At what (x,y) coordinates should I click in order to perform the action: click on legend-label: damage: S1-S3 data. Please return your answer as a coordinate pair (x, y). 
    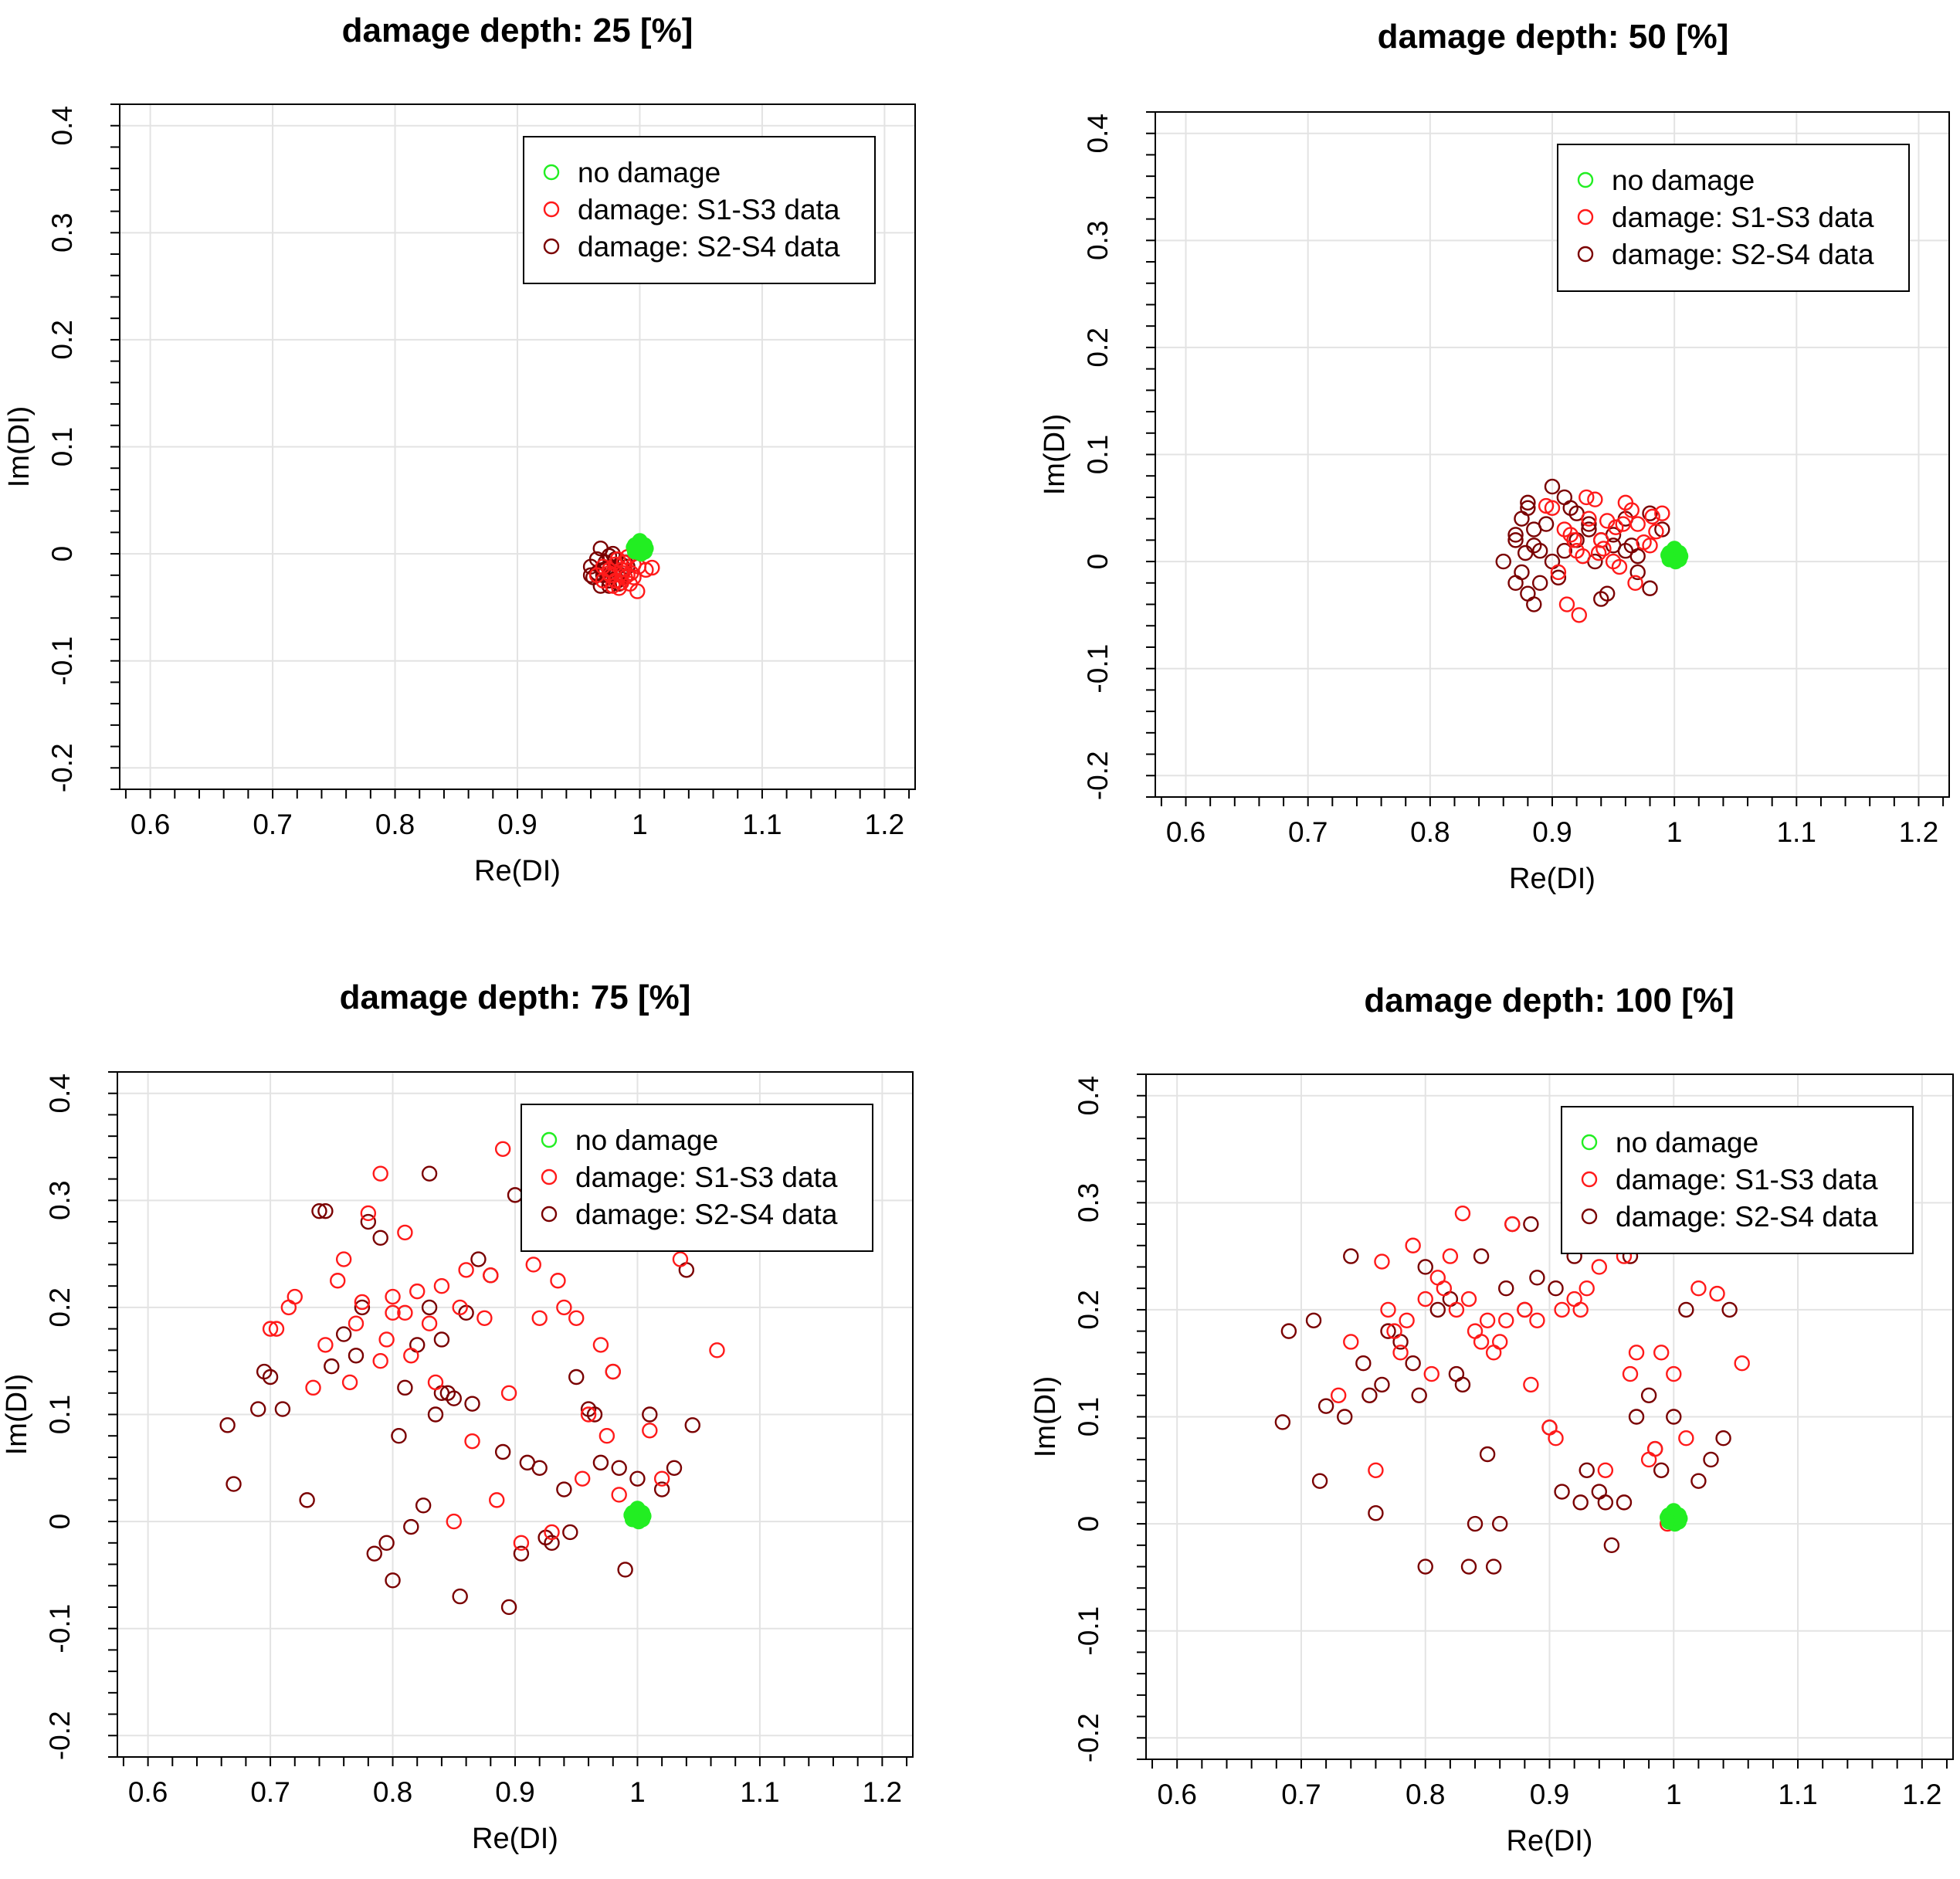
    Looking at the image, I should click on (709, 210).